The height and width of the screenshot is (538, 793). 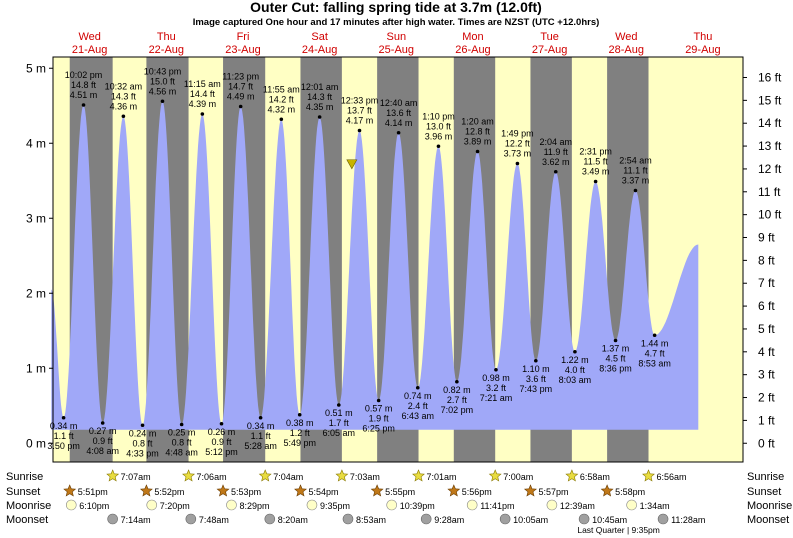 What do you see at coordinates (89, 37) in the screenshot?
I see `day-label-dow: Wed` at bounding box center [89, 37].